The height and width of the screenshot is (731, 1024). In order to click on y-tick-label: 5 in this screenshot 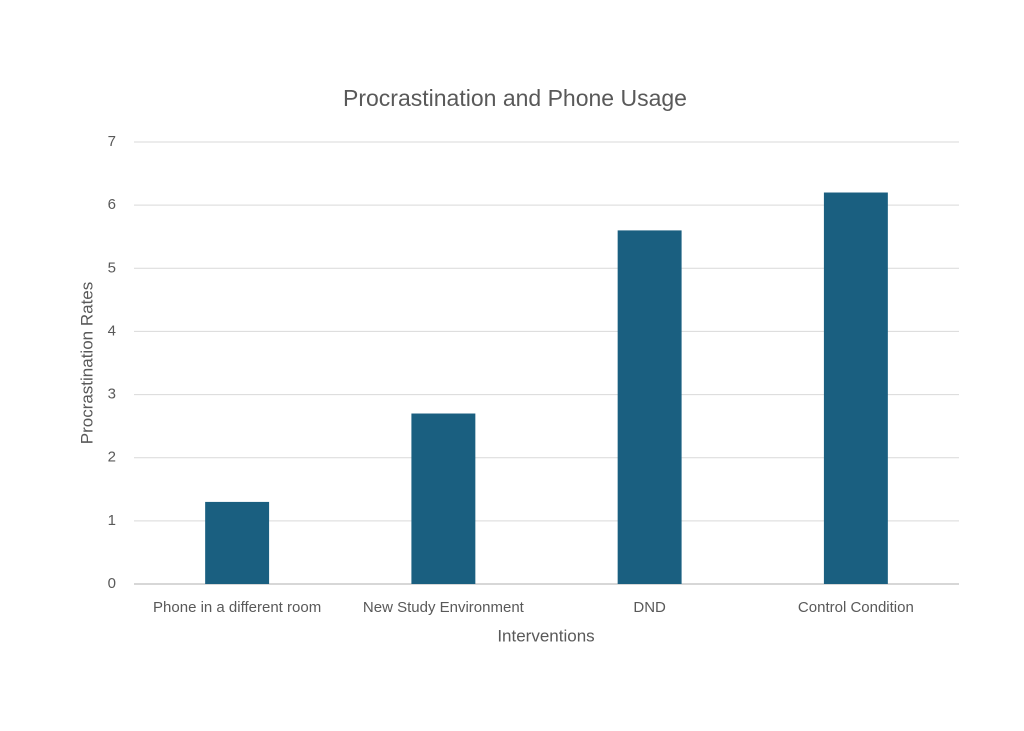, I will do `click(112, 267)`.